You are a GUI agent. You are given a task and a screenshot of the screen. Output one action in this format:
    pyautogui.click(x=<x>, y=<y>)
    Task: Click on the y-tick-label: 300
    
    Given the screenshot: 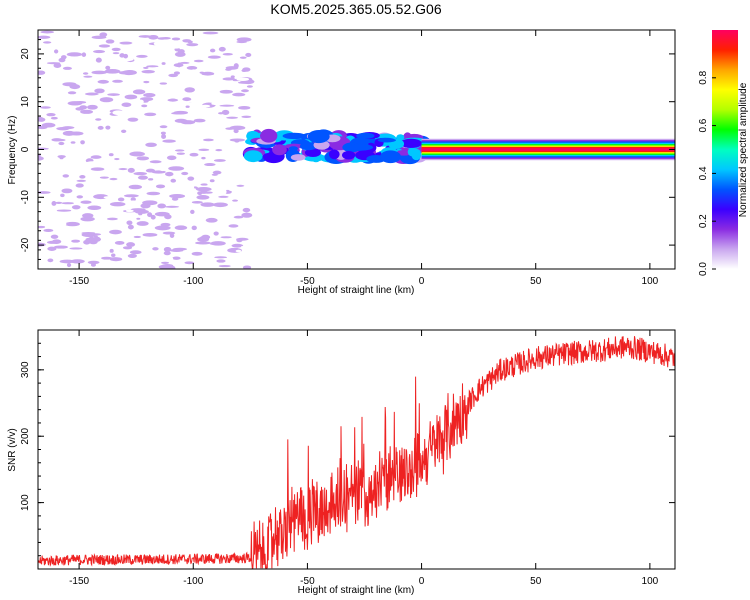 What is the action you would take?
    pyautogui.click(x=25, y=369)
    